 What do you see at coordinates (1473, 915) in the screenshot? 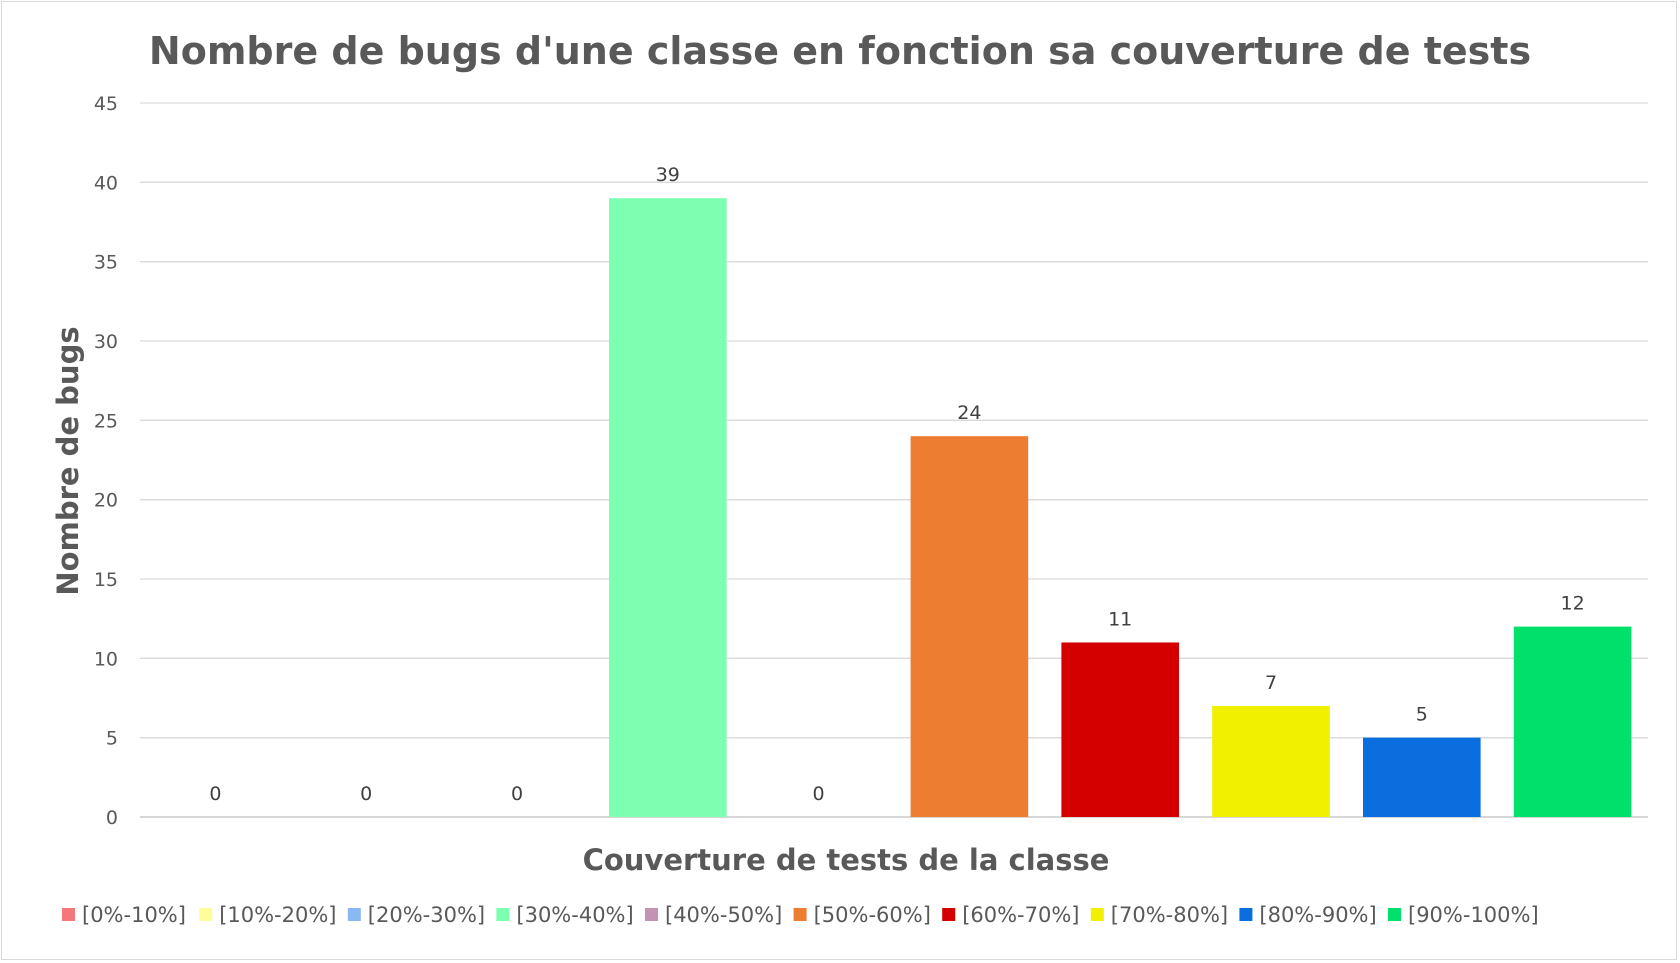
I see `legend-label: [90%-100%]` at bounding box center [1473, 915].